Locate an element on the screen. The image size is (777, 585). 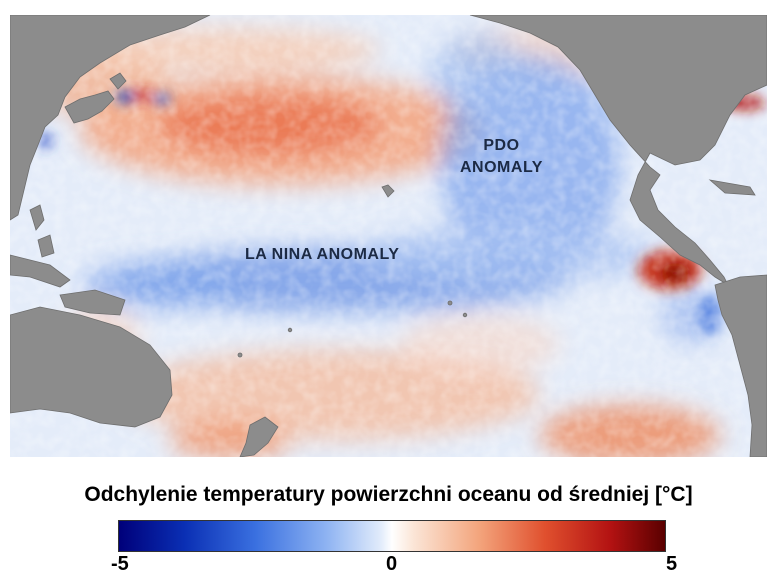
cuba-landmass is located at coordinates (732, 187).